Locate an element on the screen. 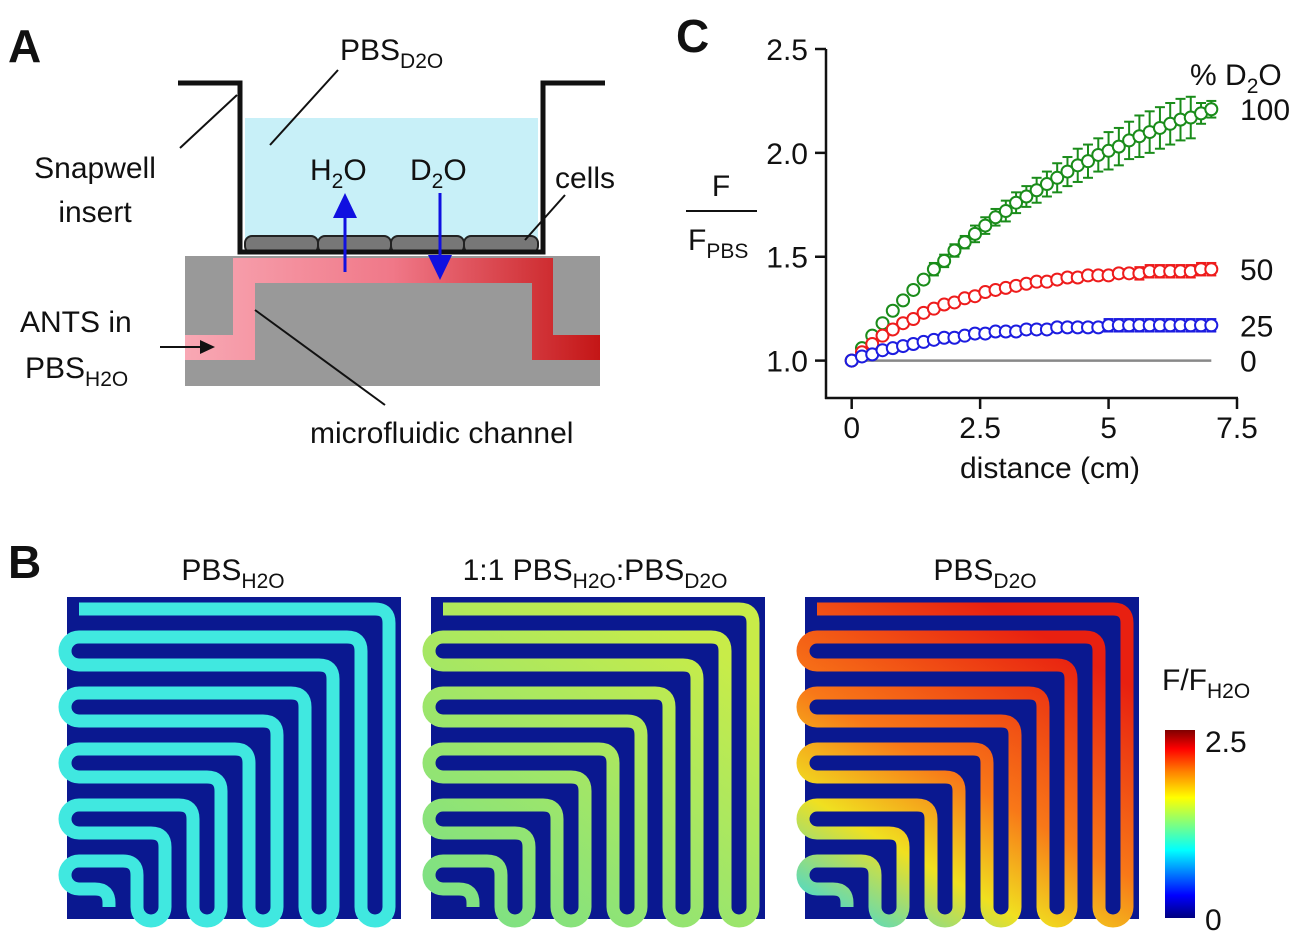 The height and width of the screenshot is (936, 1304). x-axis-label: distance (cm) is located at coordinates (1050, 468).